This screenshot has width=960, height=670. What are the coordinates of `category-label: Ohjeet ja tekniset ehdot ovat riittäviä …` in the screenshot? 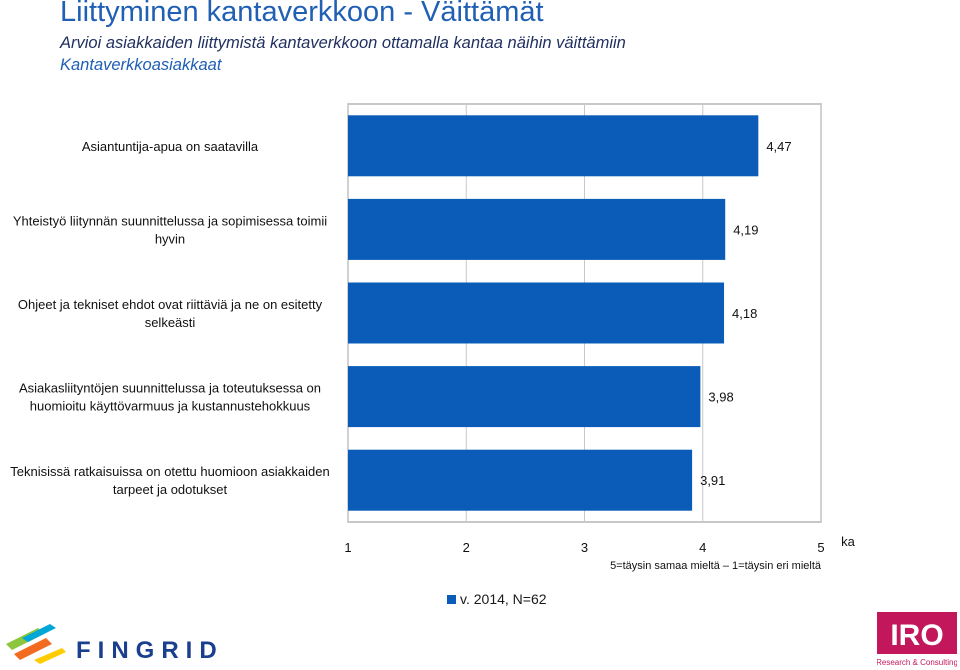 It's located at (170, 313).